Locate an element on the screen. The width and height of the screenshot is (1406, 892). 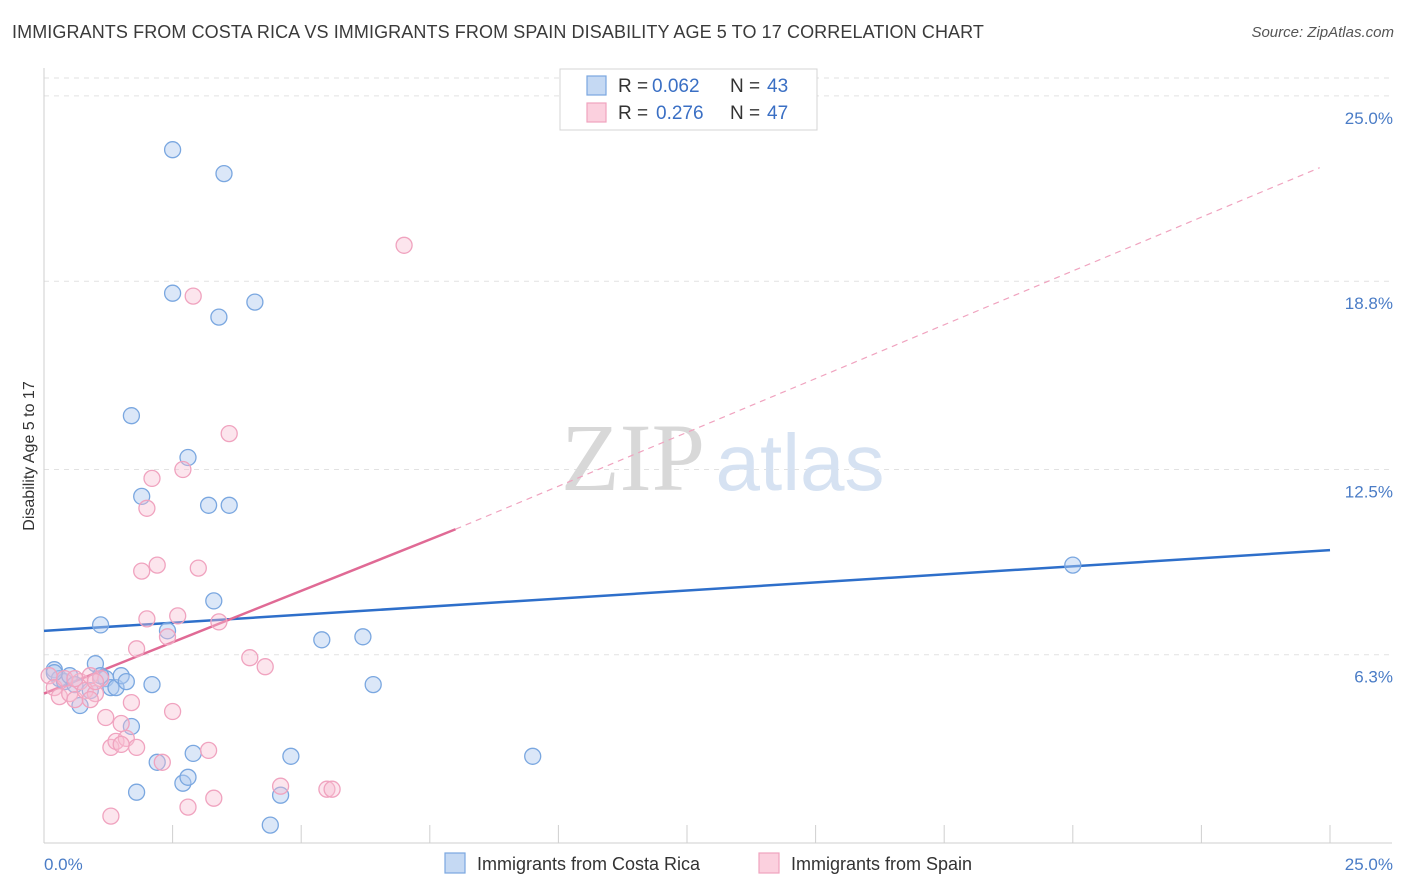
x-tick-label: 0.0% is located at coordinates (63, 864).